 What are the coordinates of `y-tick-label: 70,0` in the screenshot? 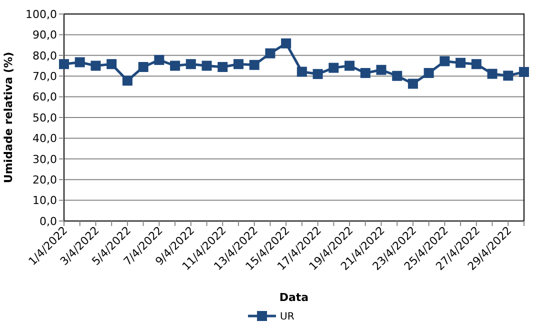 It's located at (44, 76).